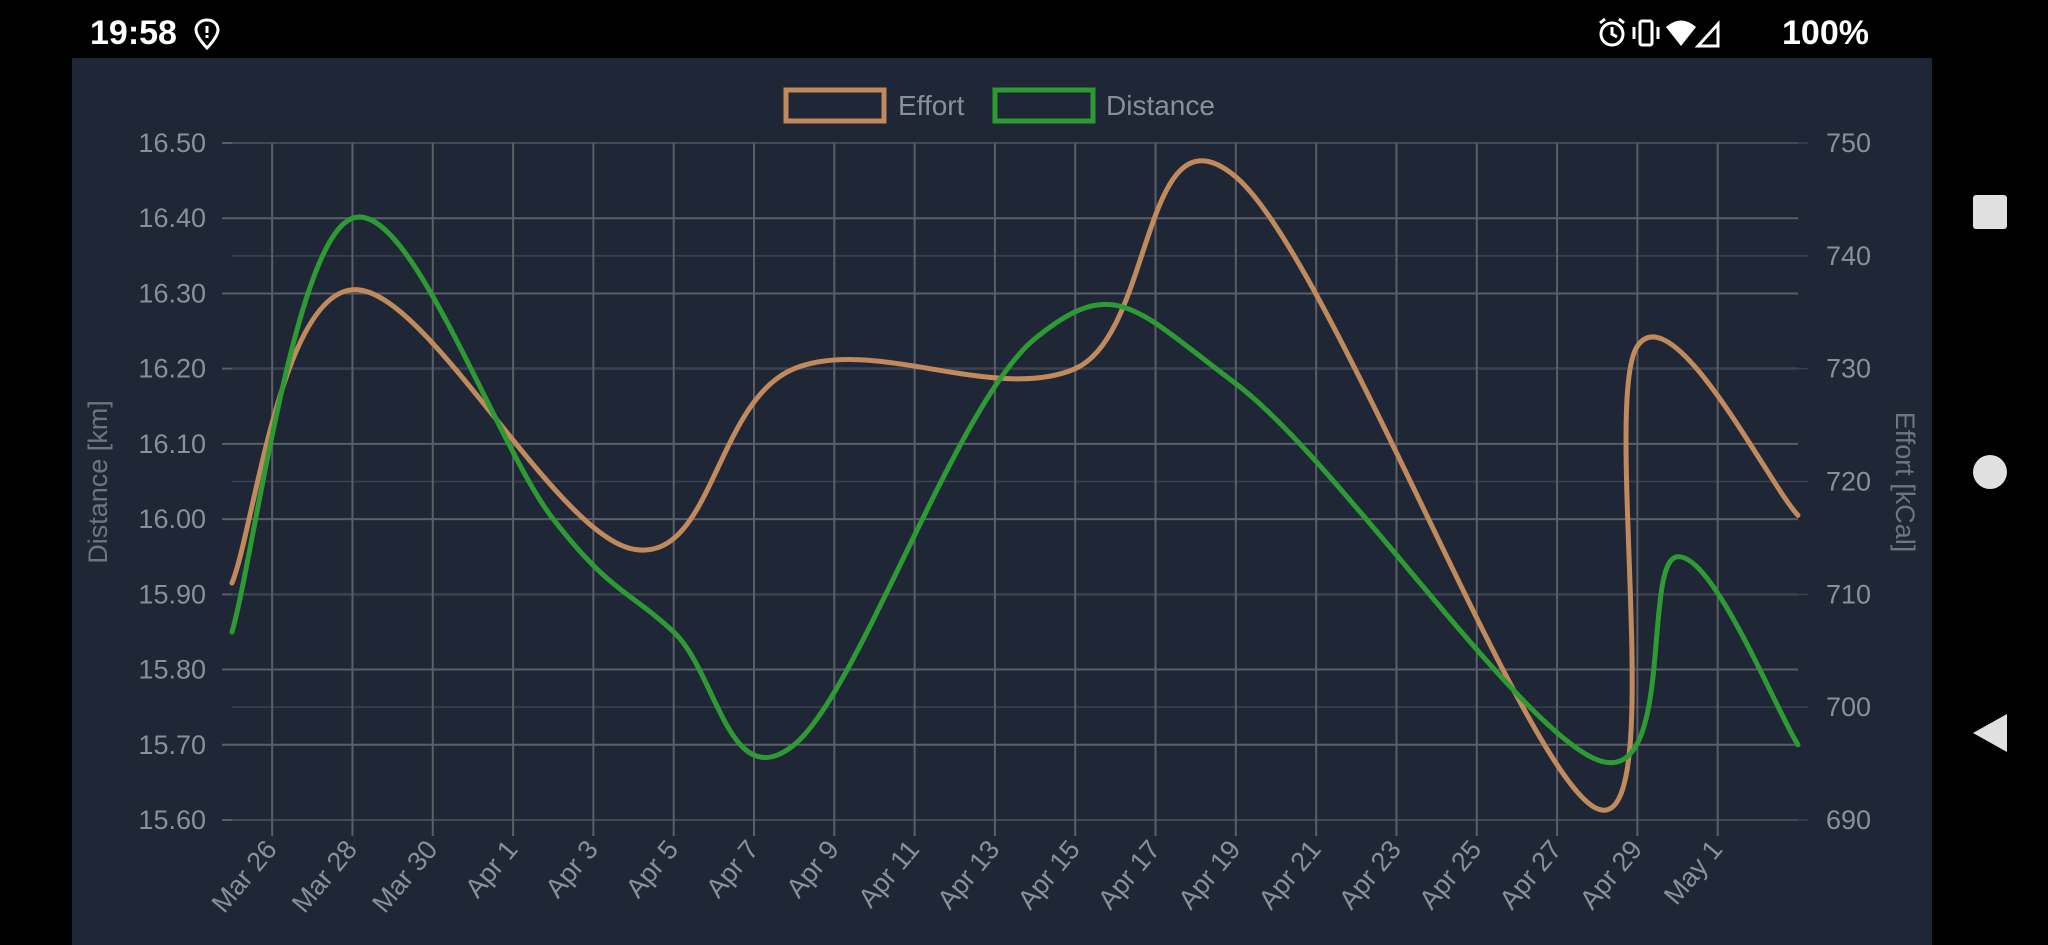 This screenshot has width=2048, height=945. I want to click on y-right-tick-labels: 750 740 730 720 710 700 690, so click(1848, 481).